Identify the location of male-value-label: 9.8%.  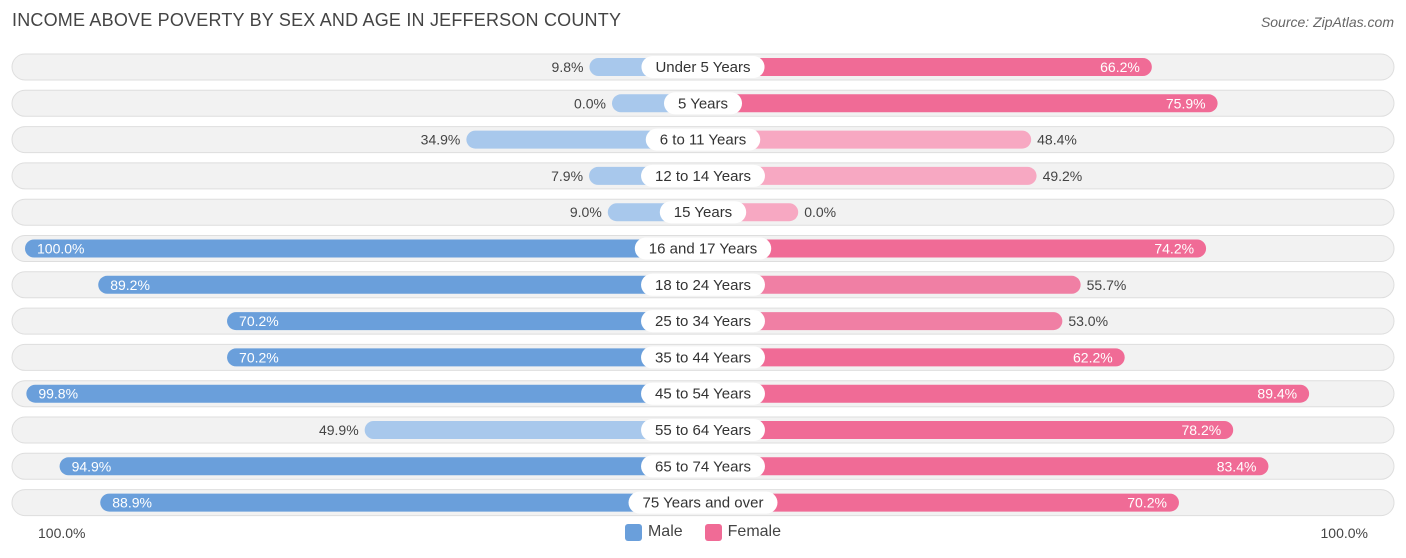
(568, 67).